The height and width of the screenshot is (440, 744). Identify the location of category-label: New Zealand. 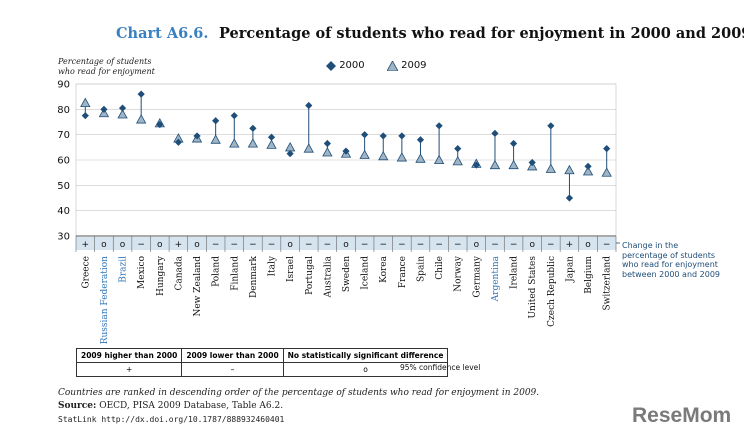
(198, 286).